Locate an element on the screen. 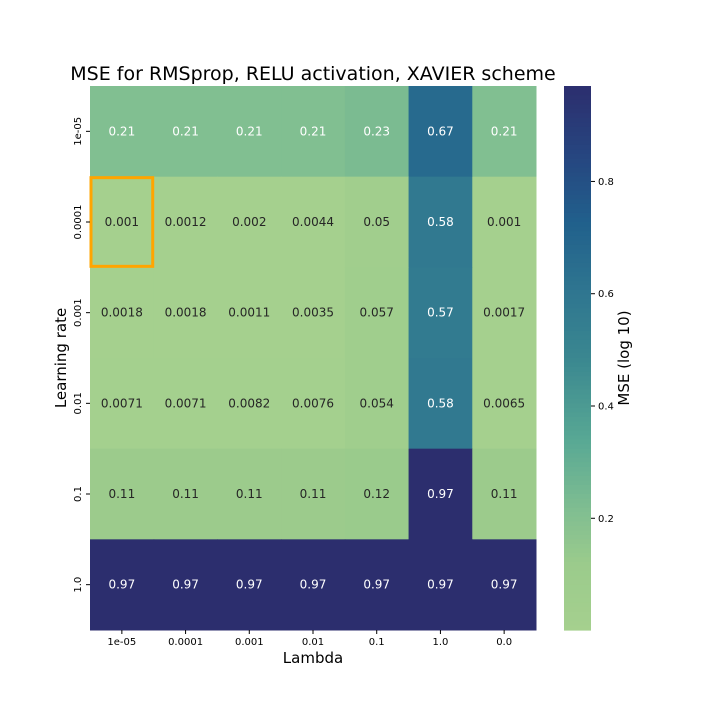 The height and width of the screenshot is (720, 720). cell-value-label: 0.0018 is located at coordinates (122, 313).